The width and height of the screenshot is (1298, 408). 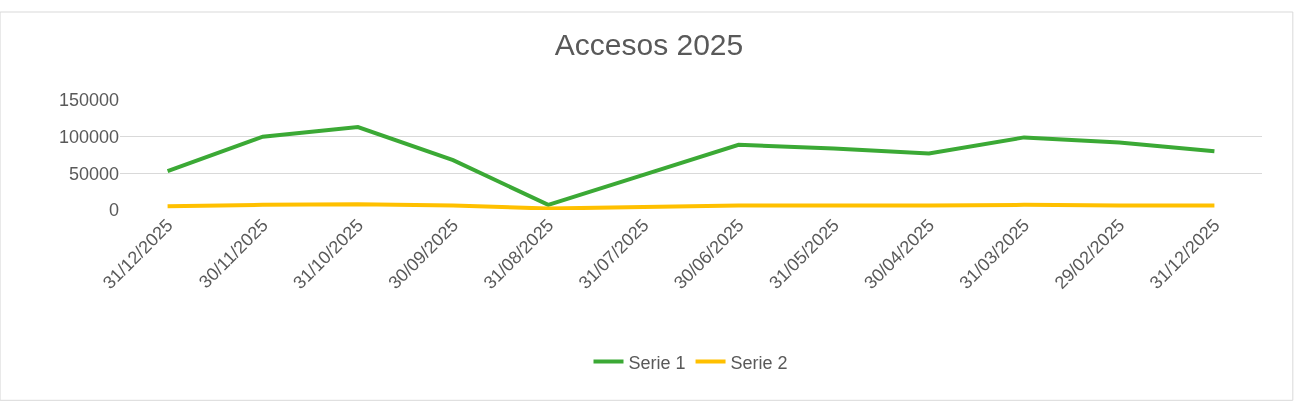 I want to click on y-tick-label: 150000, so click(x=88, y=100).